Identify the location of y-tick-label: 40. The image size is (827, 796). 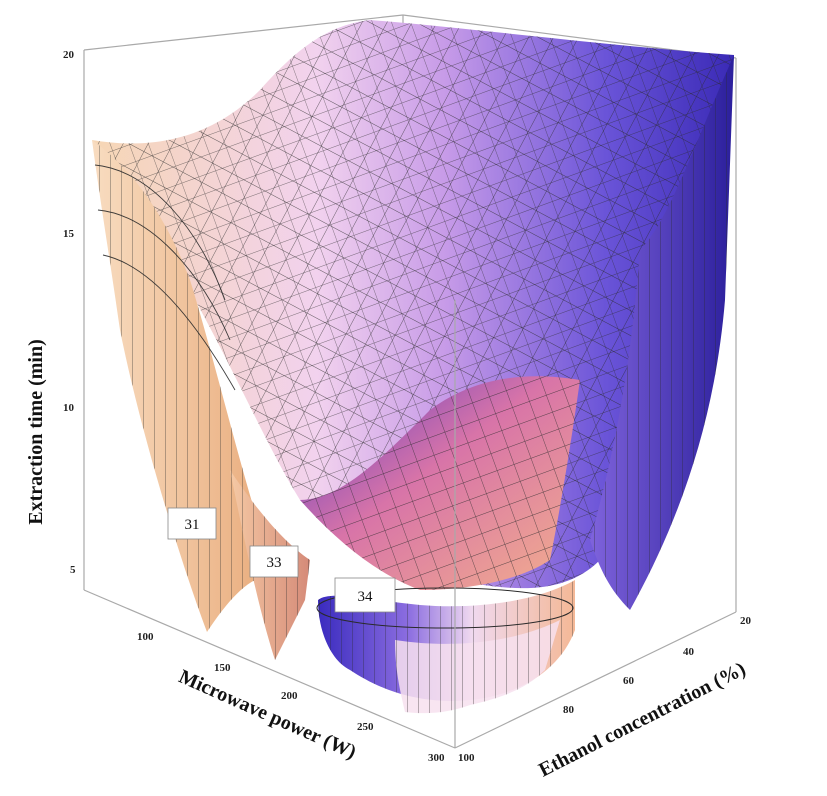
(689, 652).